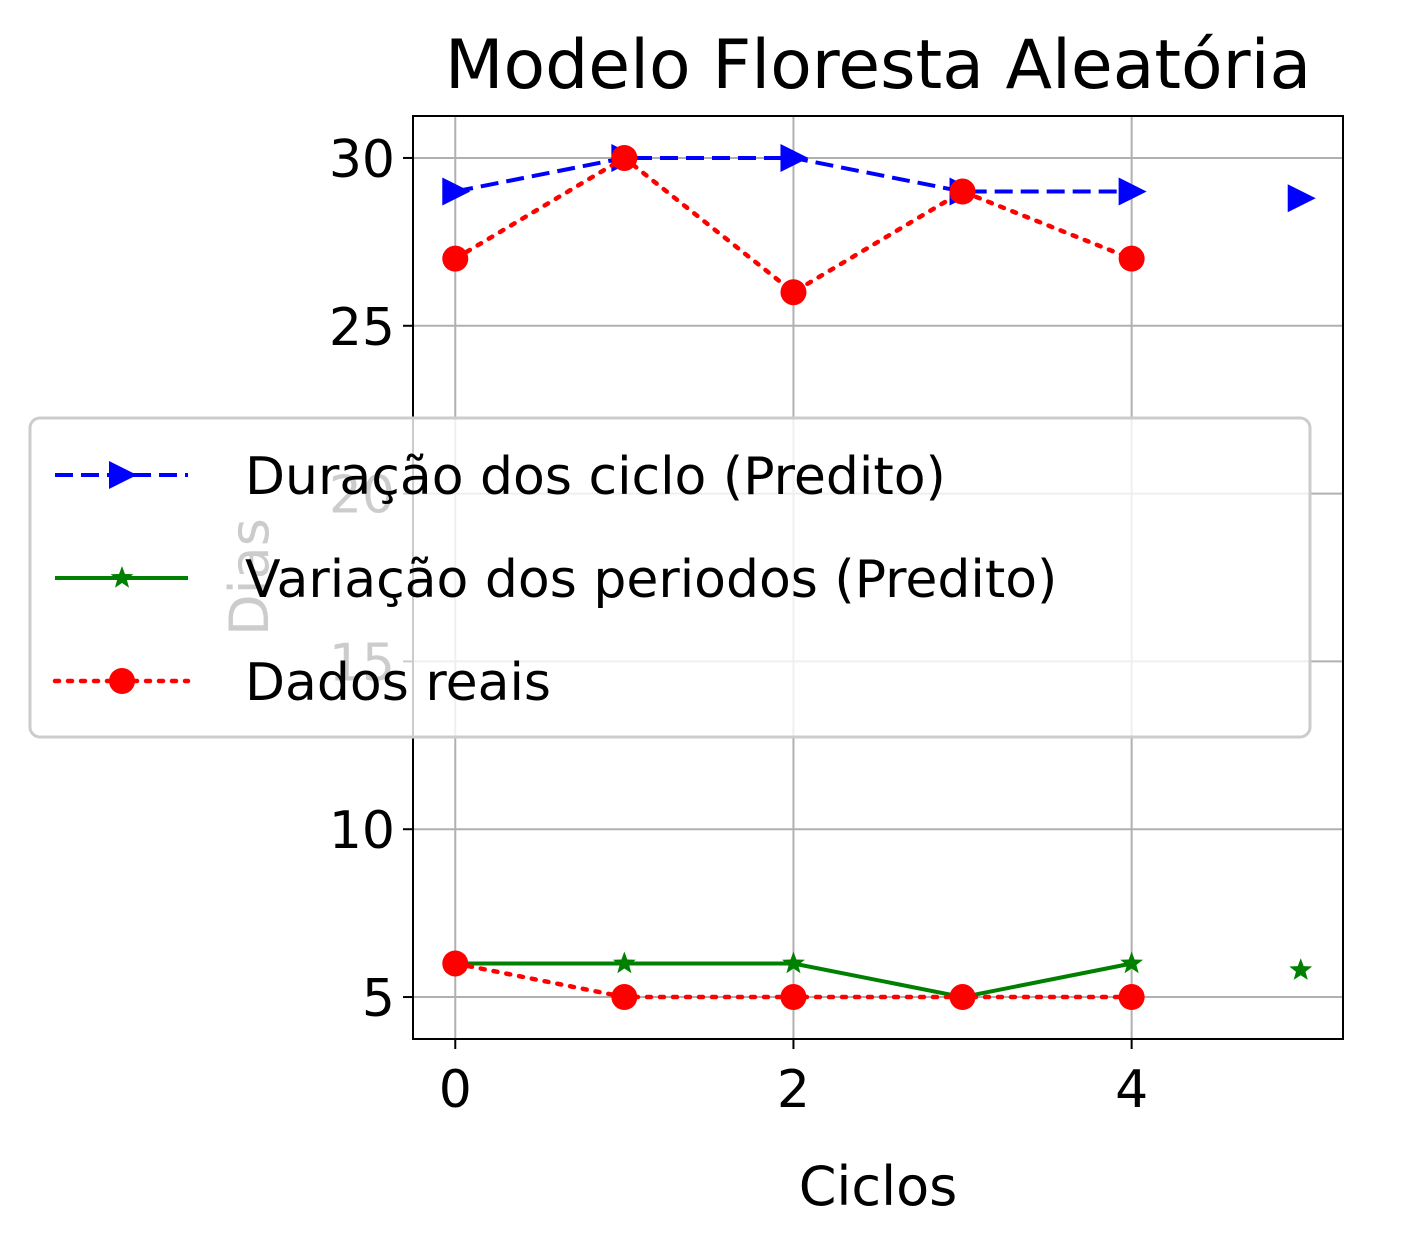 This screenshot has width=1417, height=1247. Describe the element at coordinates (793, 1090) in the screenshot. I see `x-tick-label: 2` at that location.